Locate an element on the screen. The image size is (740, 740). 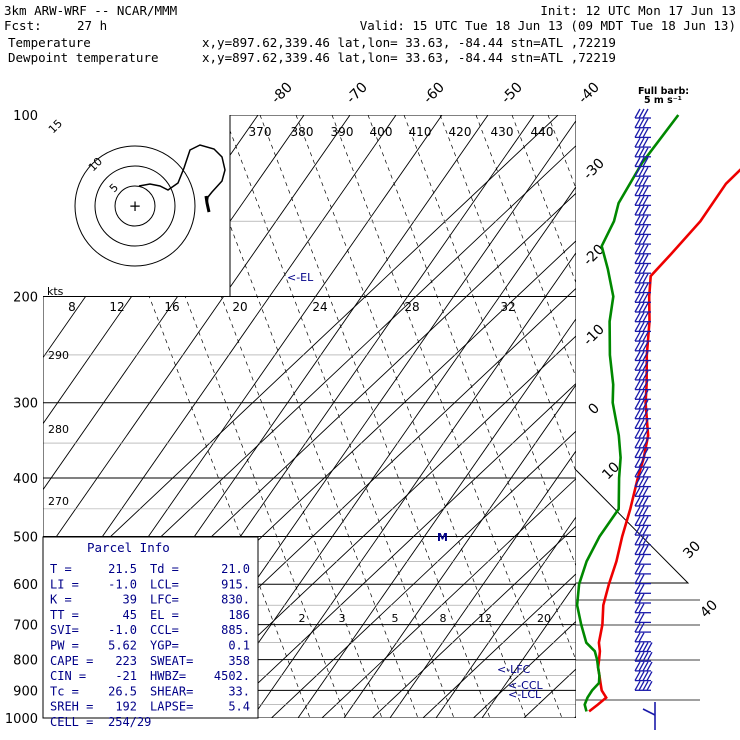
parcel-row-key: CCL= is located at coordinates (164, 630).